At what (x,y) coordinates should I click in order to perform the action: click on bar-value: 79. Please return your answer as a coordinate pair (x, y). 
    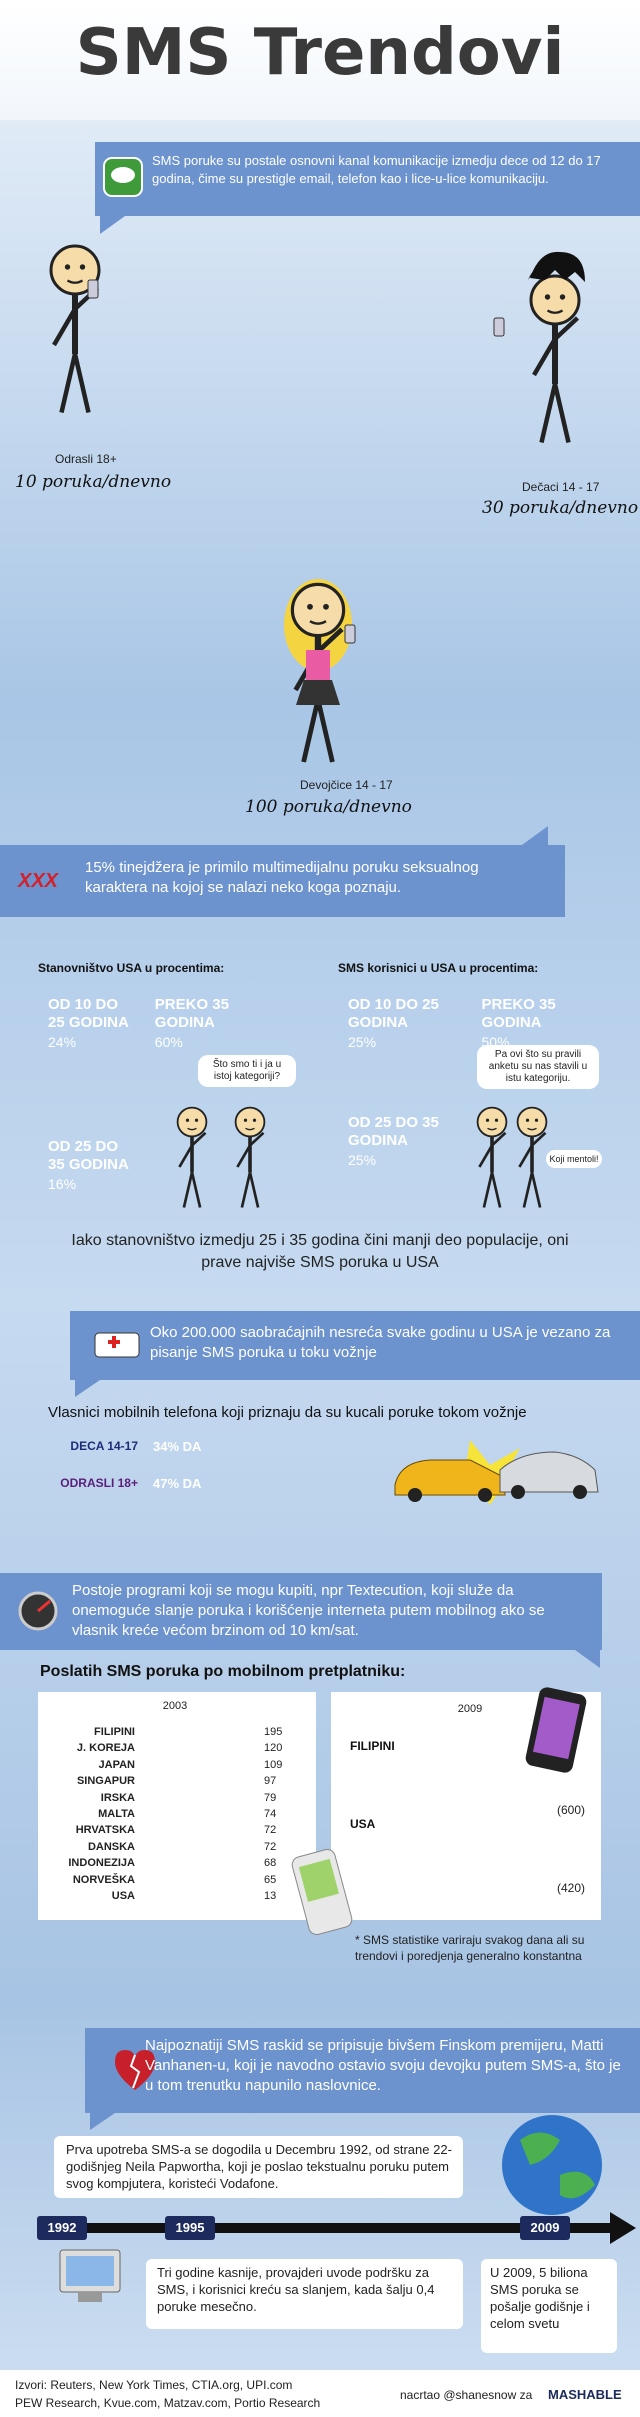
    Looking at the image, I should click on (270, 1797).